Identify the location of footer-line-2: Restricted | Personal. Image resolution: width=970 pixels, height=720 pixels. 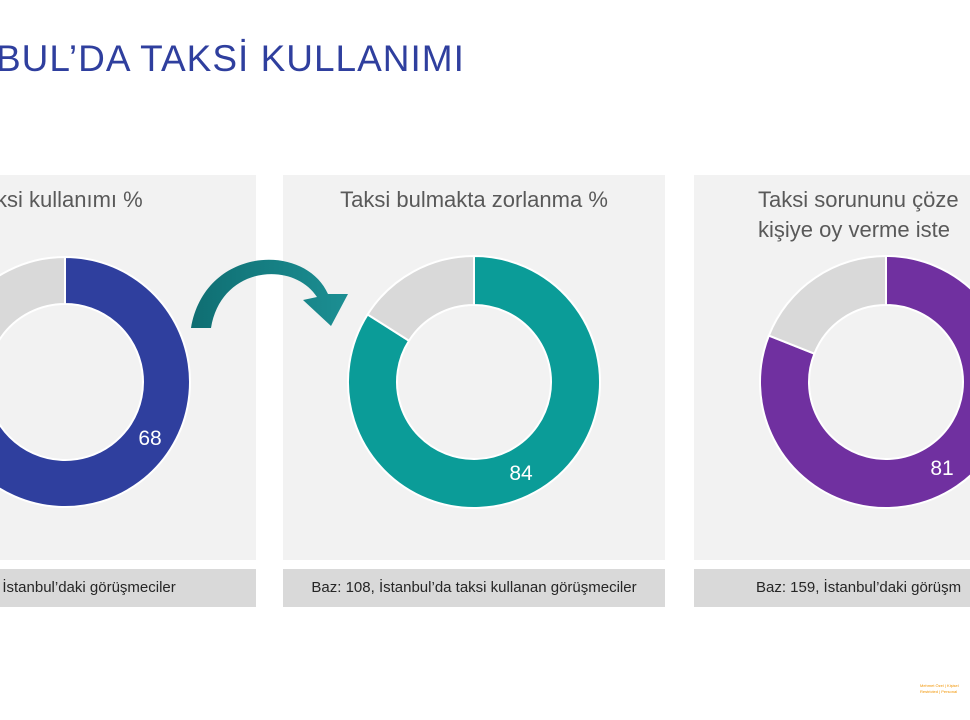
(939, 691).